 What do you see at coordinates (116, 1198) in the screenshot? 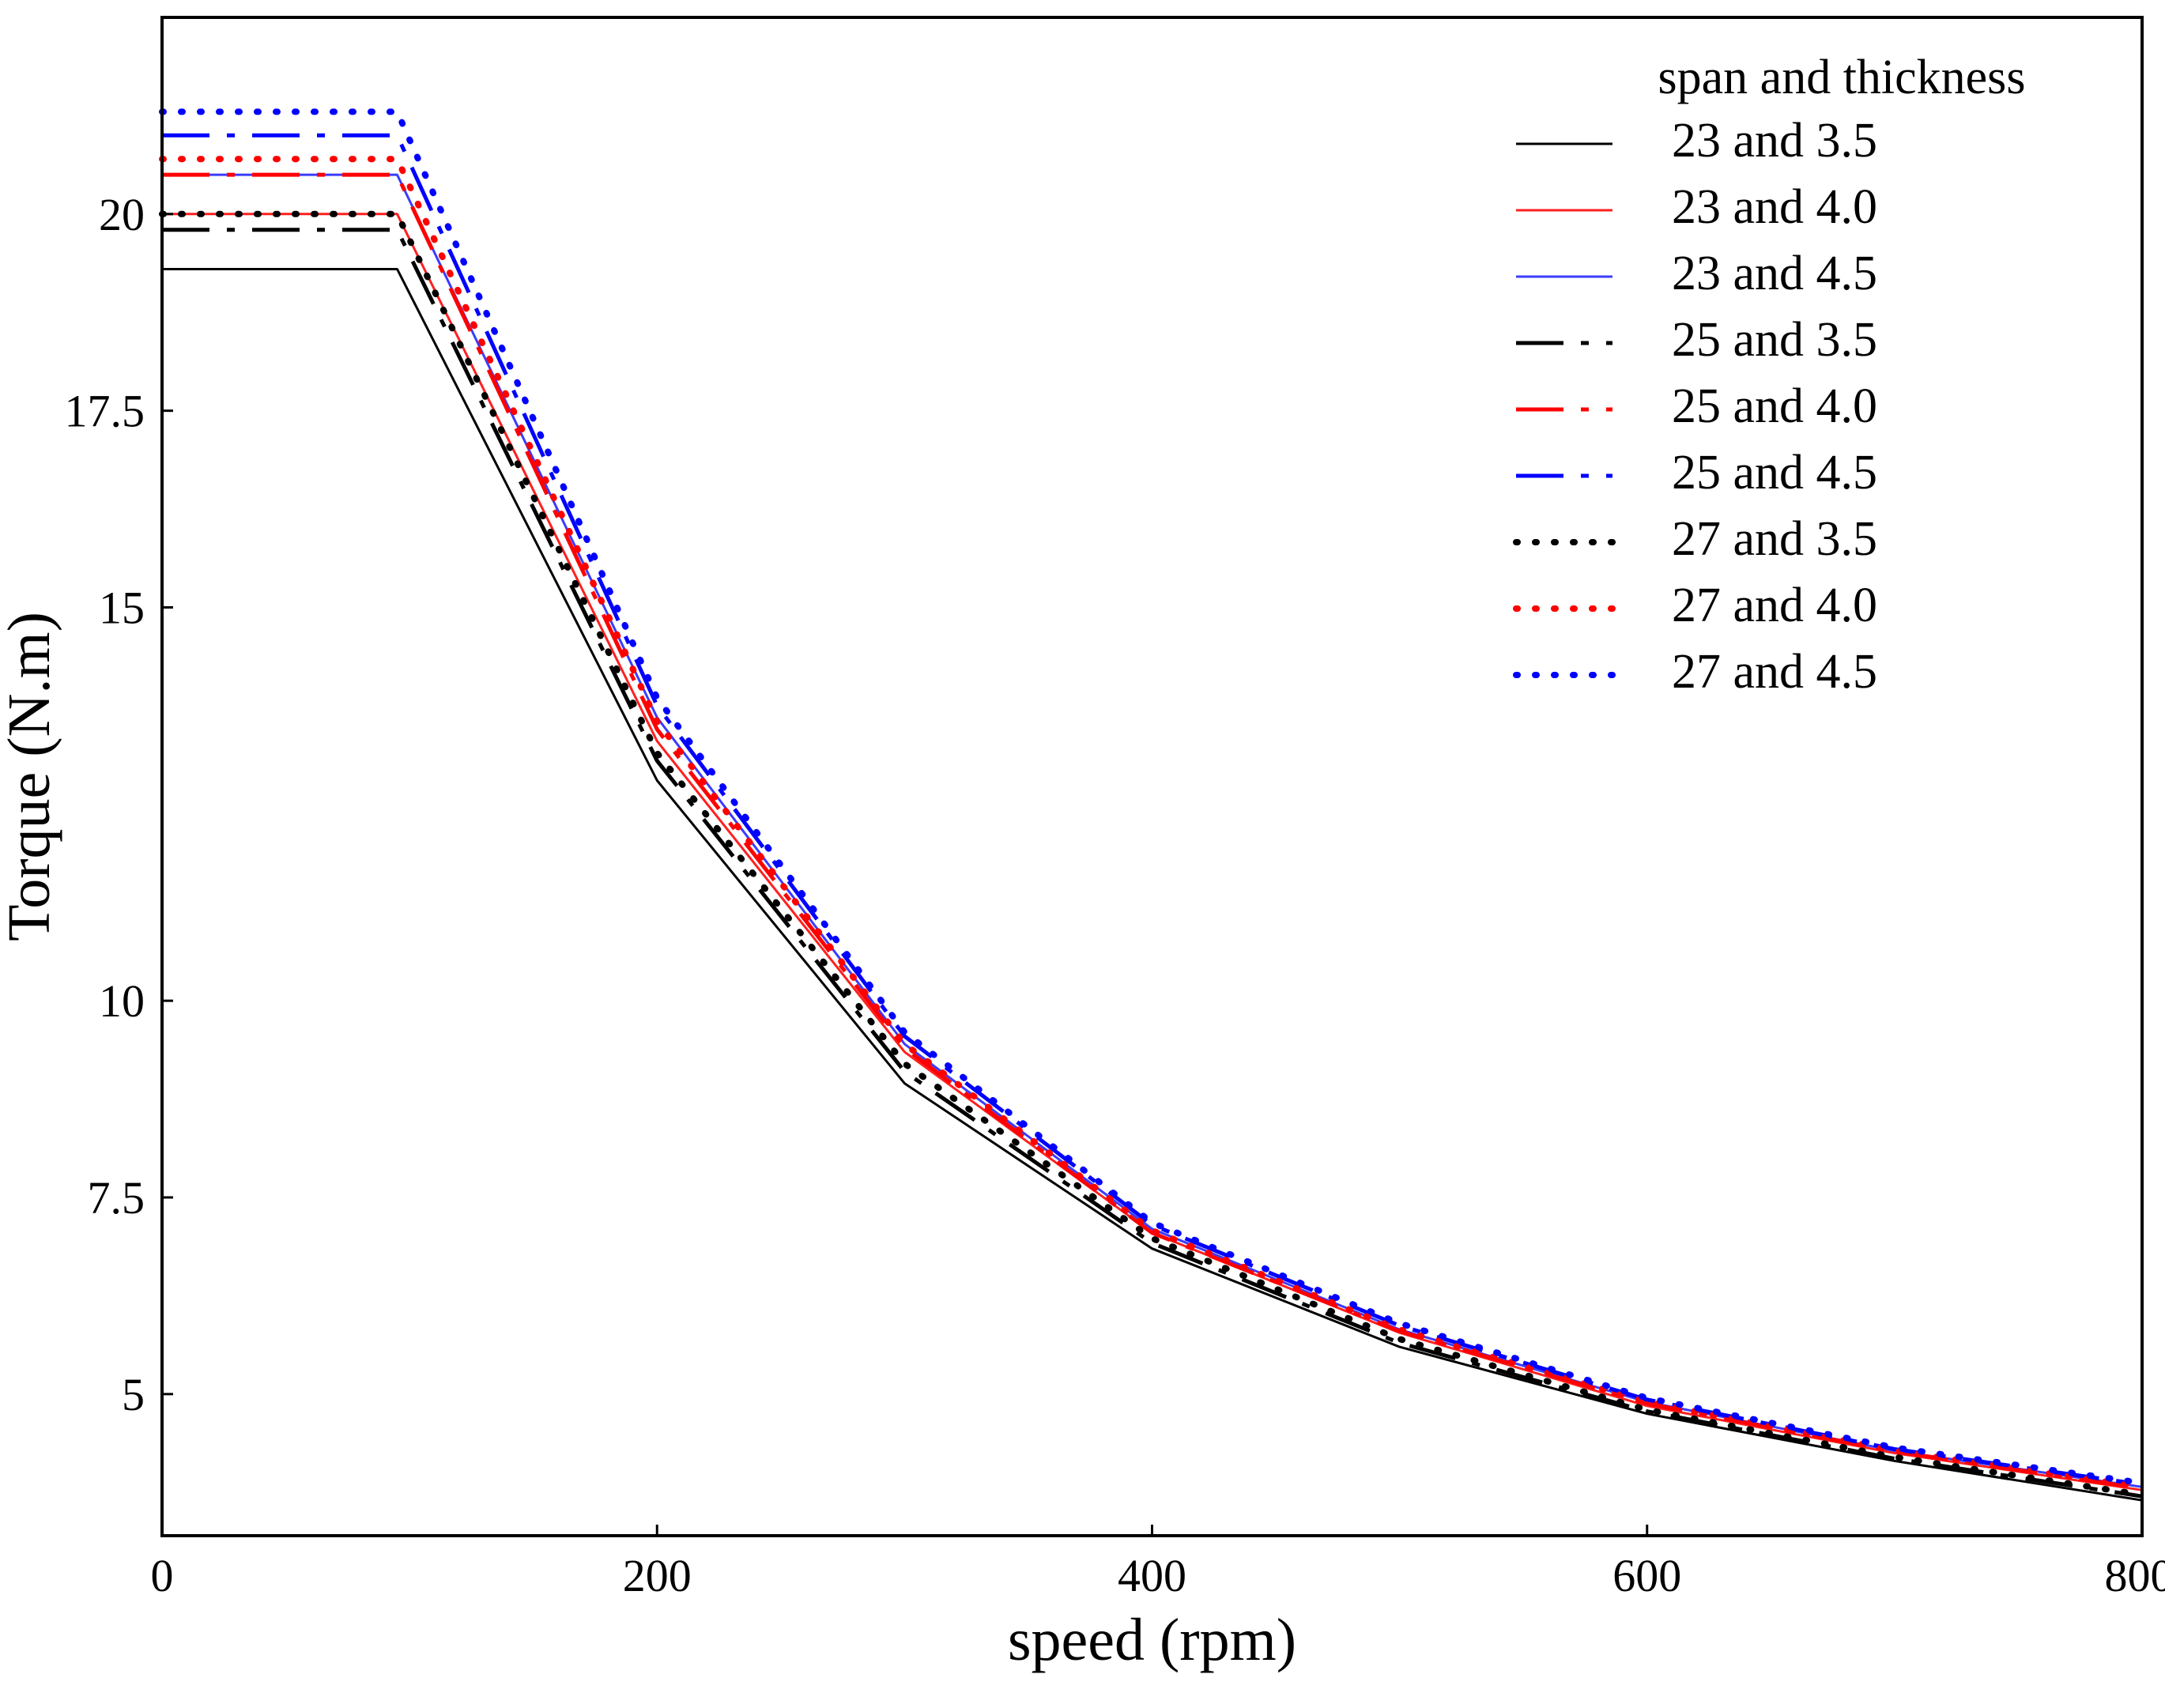
I see `y-tick-label: 7.5` at bounding box center [116, 1198].